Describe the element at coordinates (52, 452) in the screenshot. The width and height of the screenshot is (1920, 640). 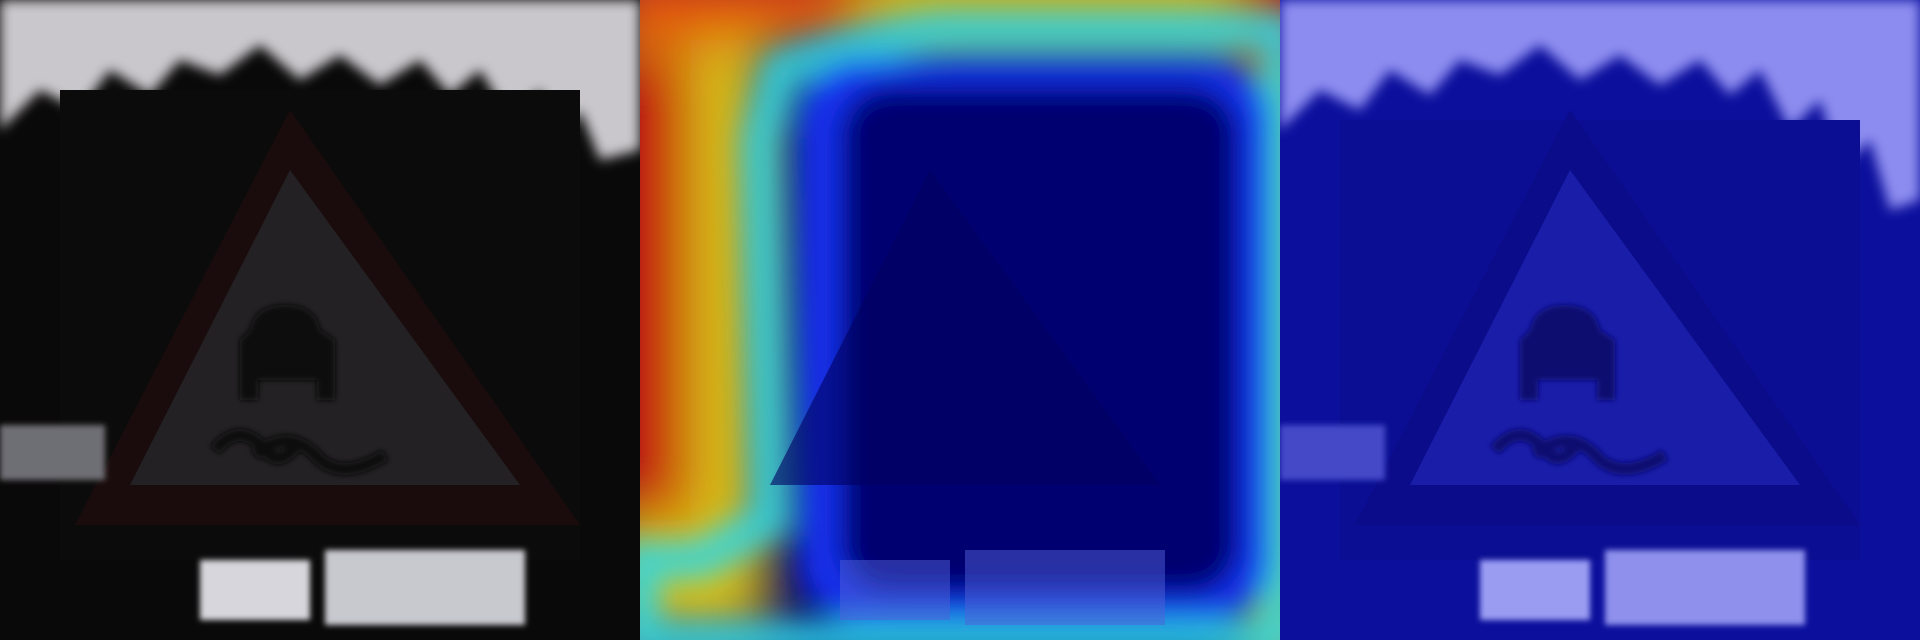
I see `left-plate` at that location.